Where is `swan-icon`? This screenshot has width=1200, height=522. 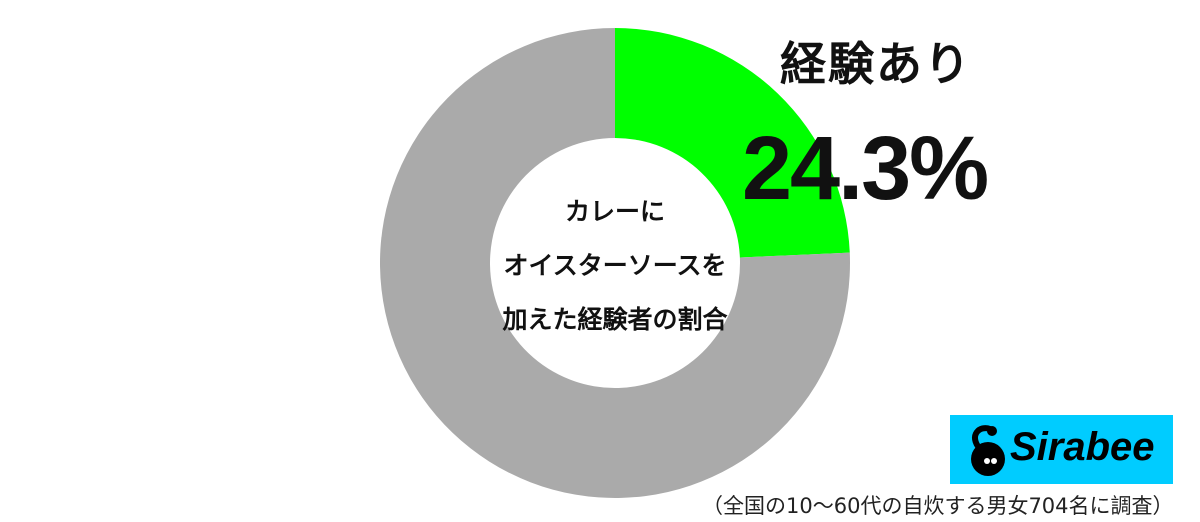
swan-icon is located at coordinates (988, 450).